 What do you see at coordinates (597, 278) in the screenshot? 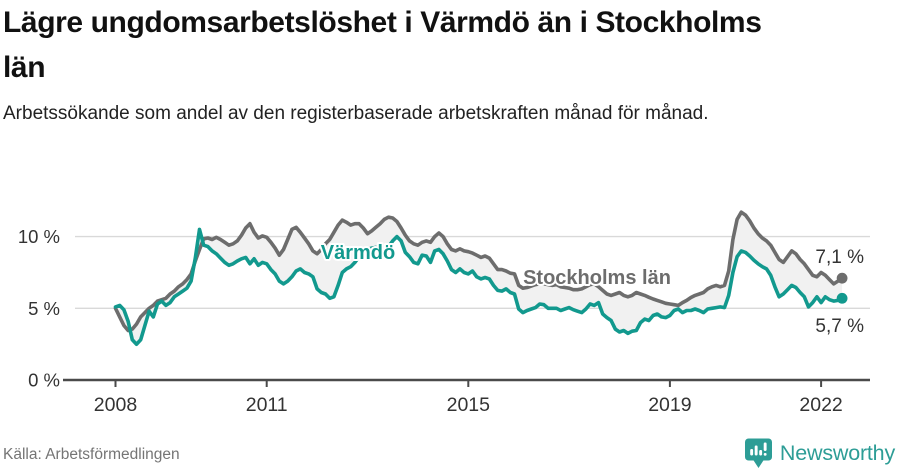
I see `series-label-stockholm: Stockholms län` at bounding box center [597, 278].